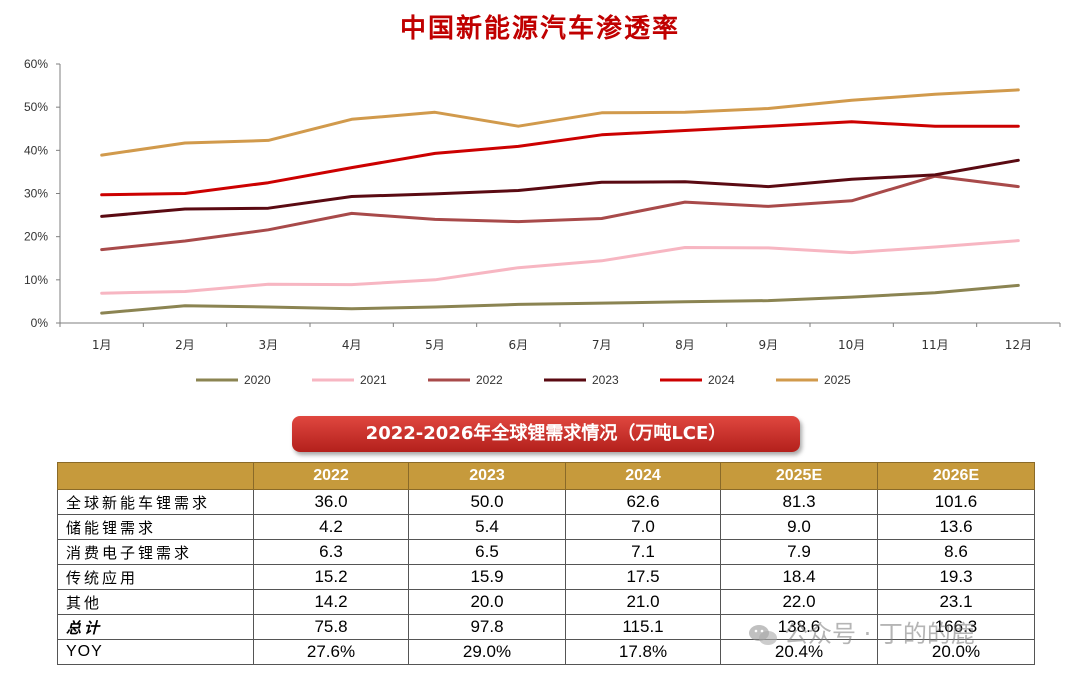 The height and width of the screenshot is (678, 1080). I want to click on table-cell: 81.3, so click(799, 502).